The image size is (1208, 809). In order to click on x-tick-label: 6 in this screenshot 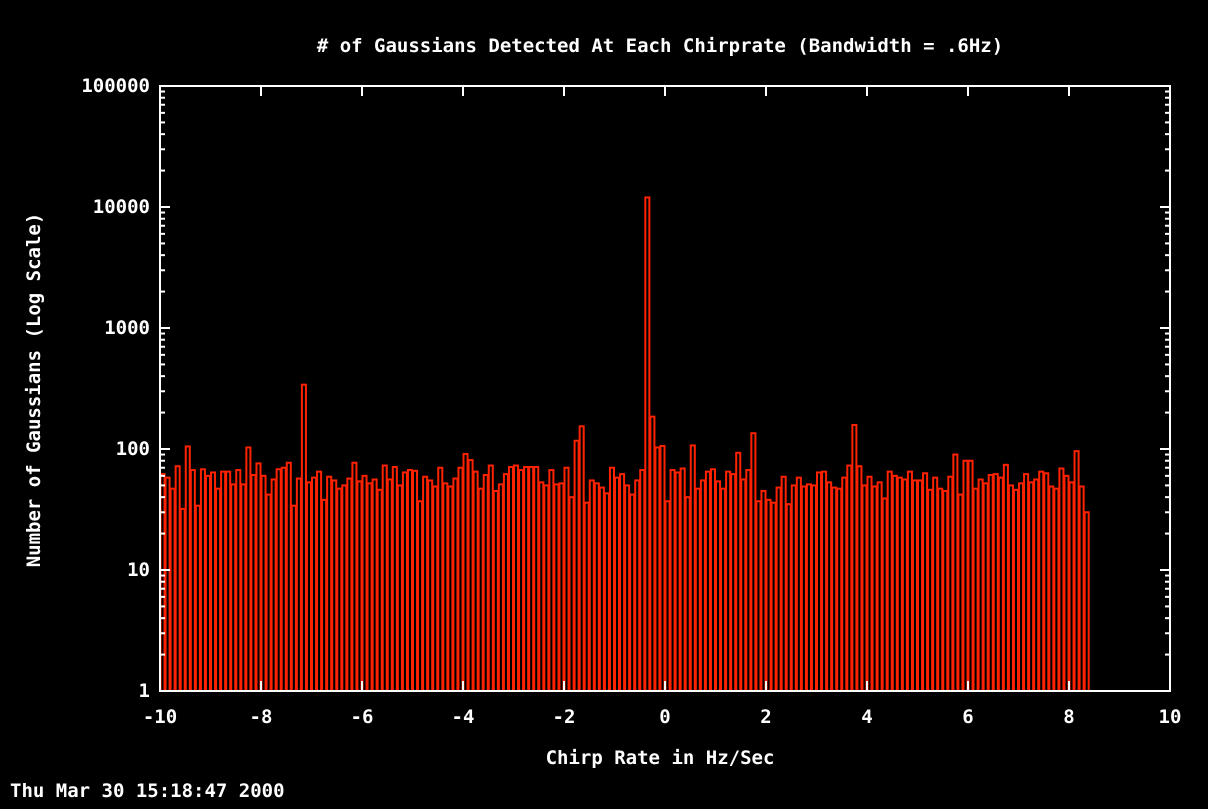, I will do `click(967, 717)`.